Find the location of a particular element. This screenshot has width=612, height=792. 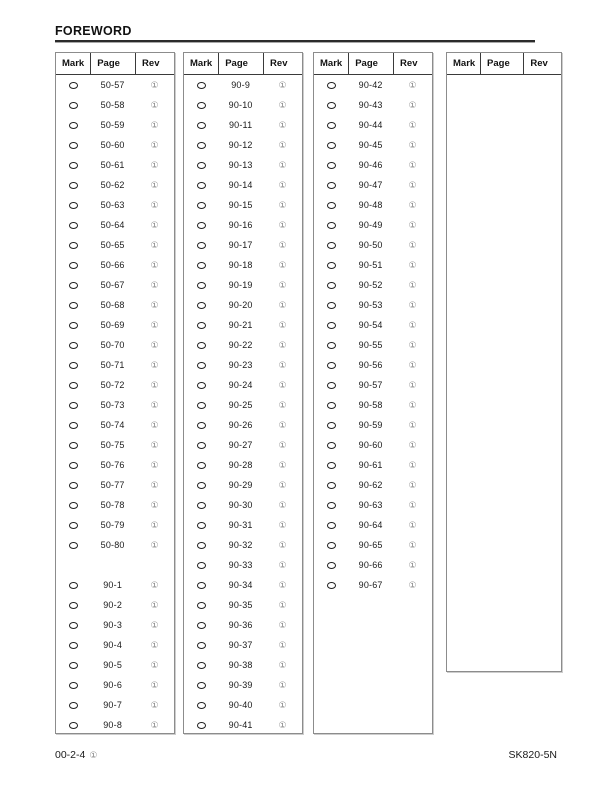

table-row: 90-33 ① is located at coordinates (243, 565).